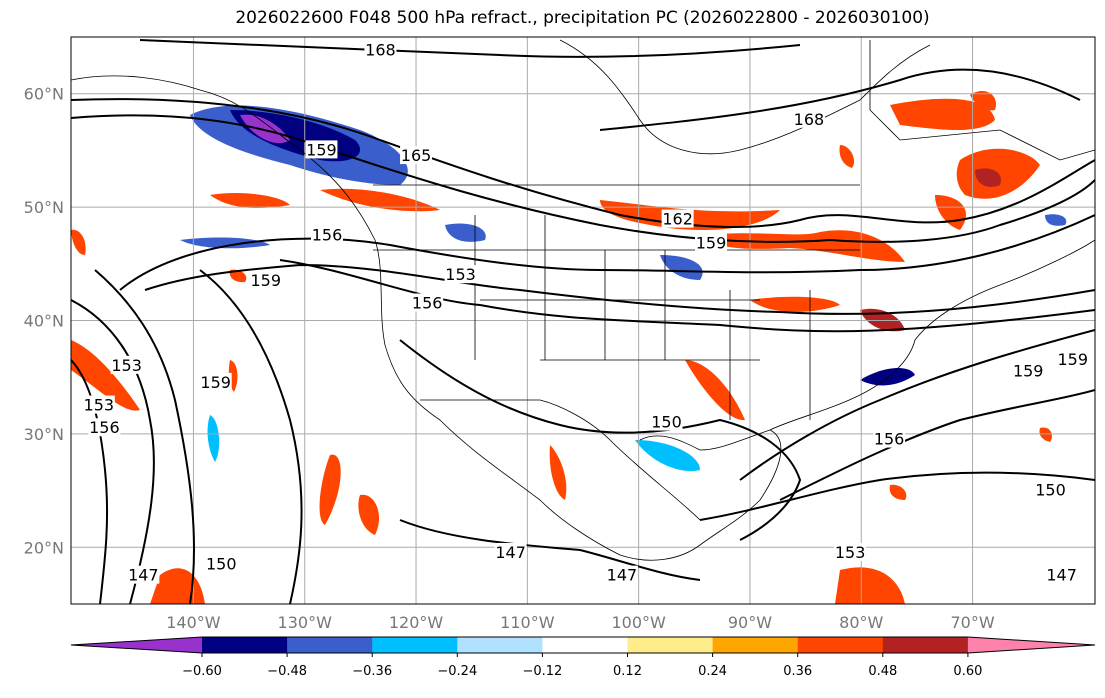 The image size is (1105, 698). I want to click on lat-tick-label: 50°N, so click(44, 207).